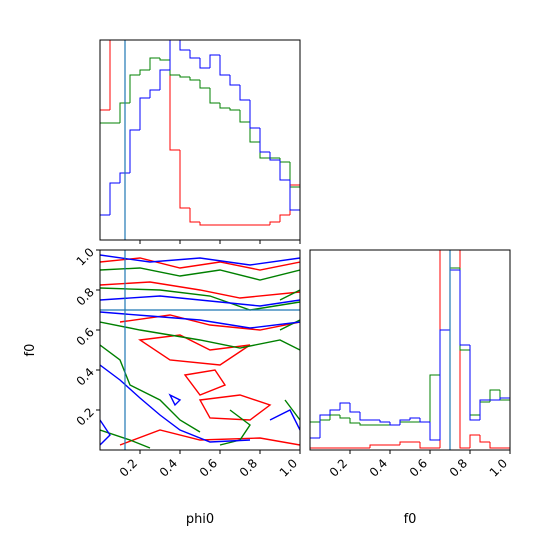  Describe the element at coordinates (85, 256) in the screenshot. I see `y-tick-label: 1.0` at that location.